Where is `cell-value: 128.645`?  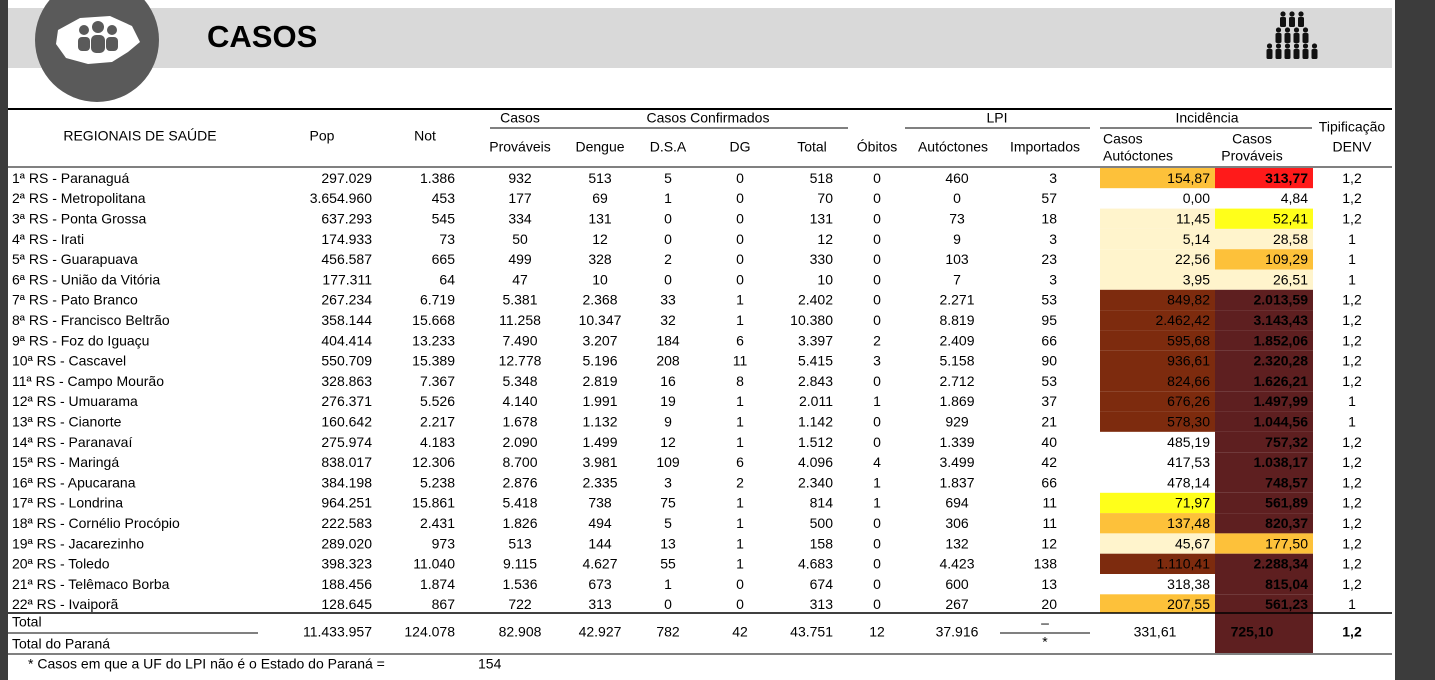 cell-value: 128.645 is located at coordinates (346, 604).